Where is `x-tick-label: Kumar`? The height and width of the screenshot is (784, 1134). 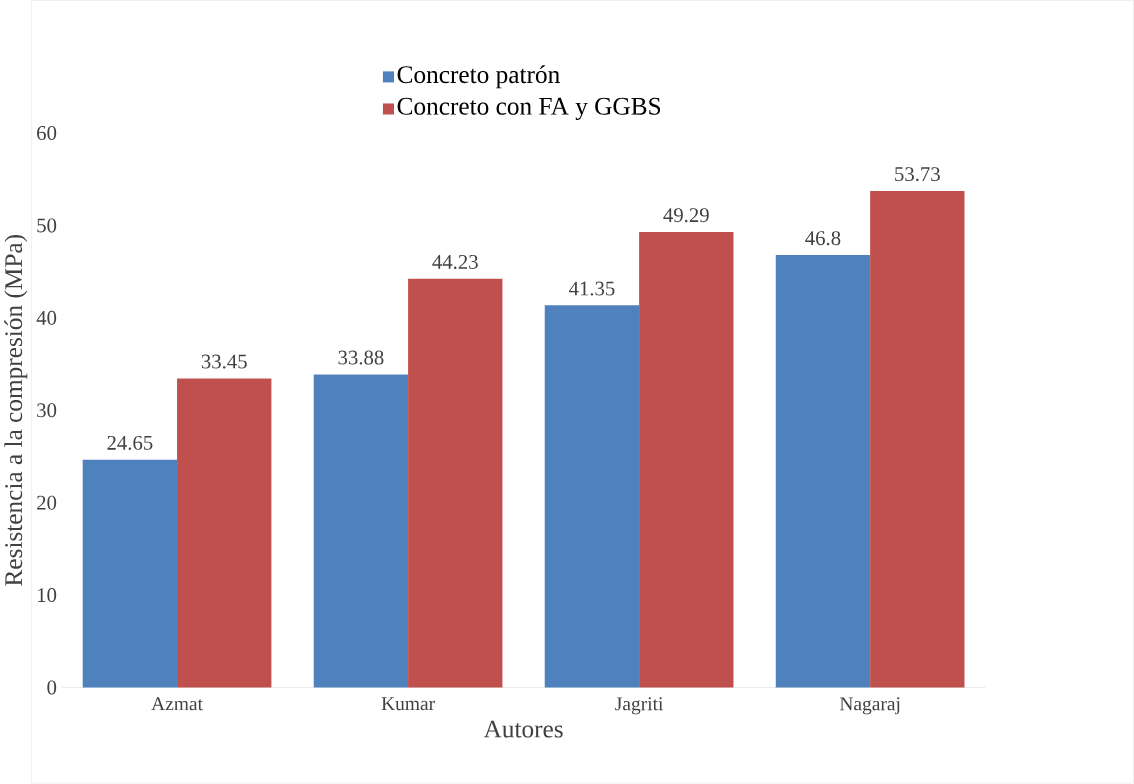
x-tick-label: Kumar is located at coordinates (408, 704).